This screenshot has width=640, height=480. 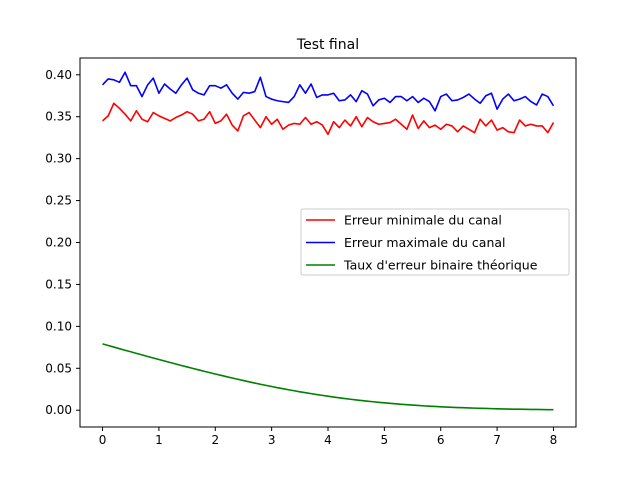 What do you see at coordinates (58, 159) in the screenshot?
I see `y-tick-label: 0.30` at bounding box center [58, 159].